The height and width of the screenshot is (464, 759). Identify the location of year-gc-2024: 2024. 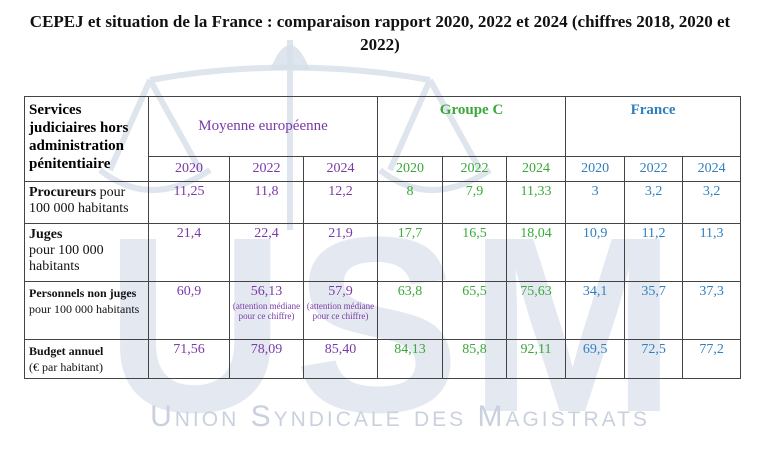
(536, 169).